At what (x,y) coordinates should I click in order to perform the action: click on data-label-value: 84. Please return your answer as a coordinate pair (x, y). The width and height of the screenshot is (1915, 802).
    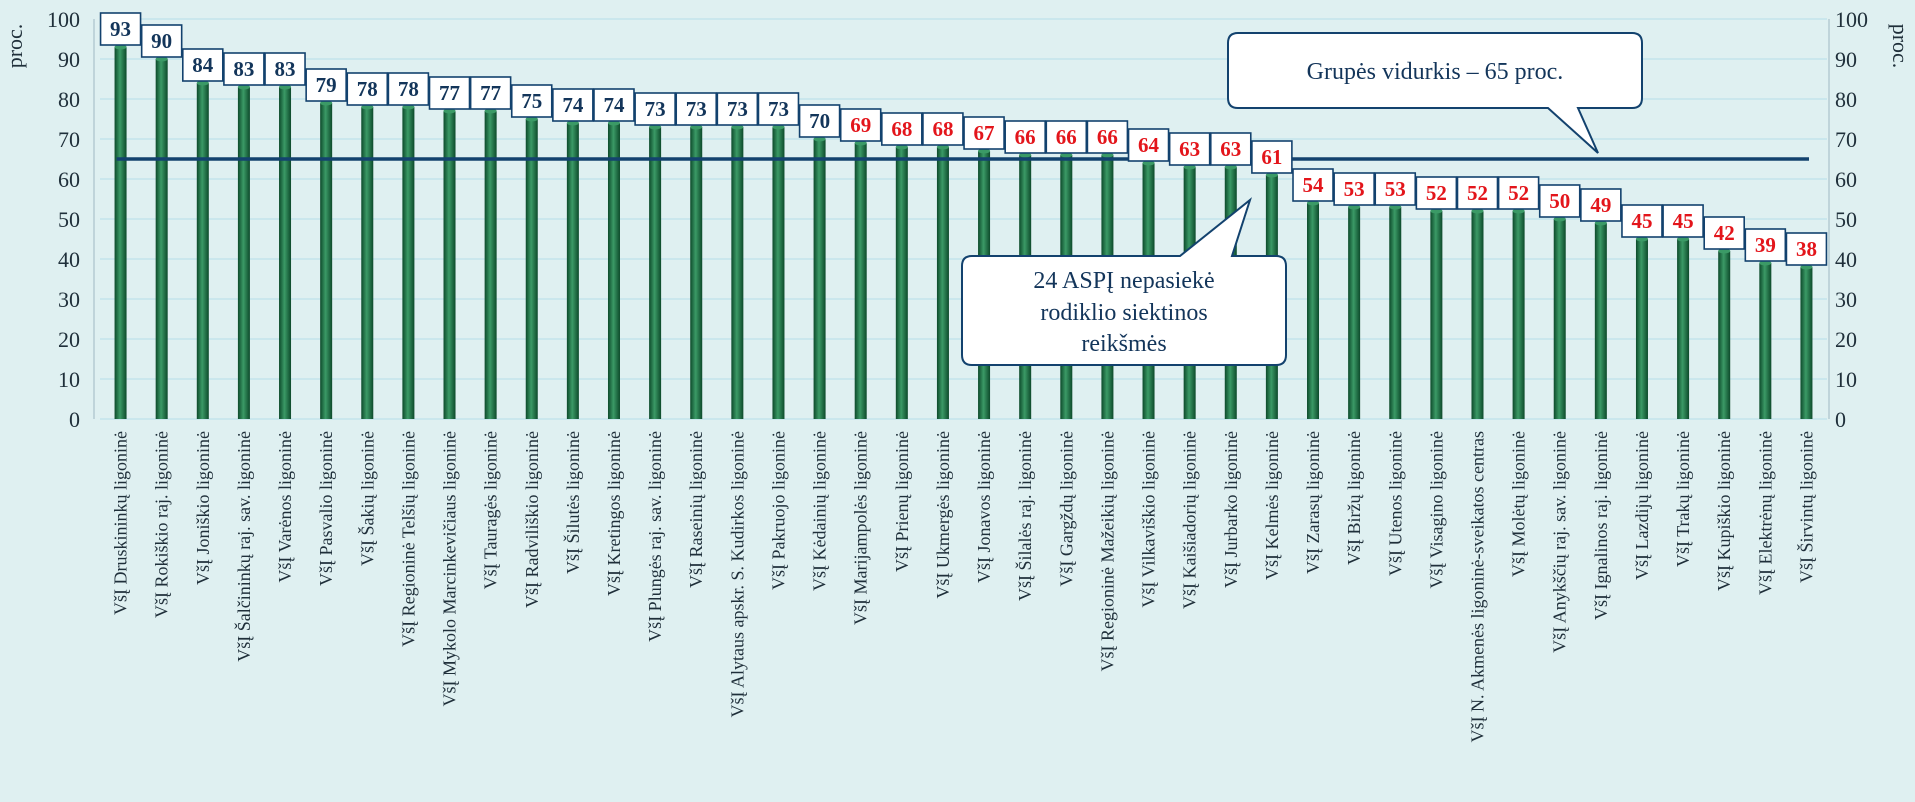
    Looking at the image, I should click on (203, 65).